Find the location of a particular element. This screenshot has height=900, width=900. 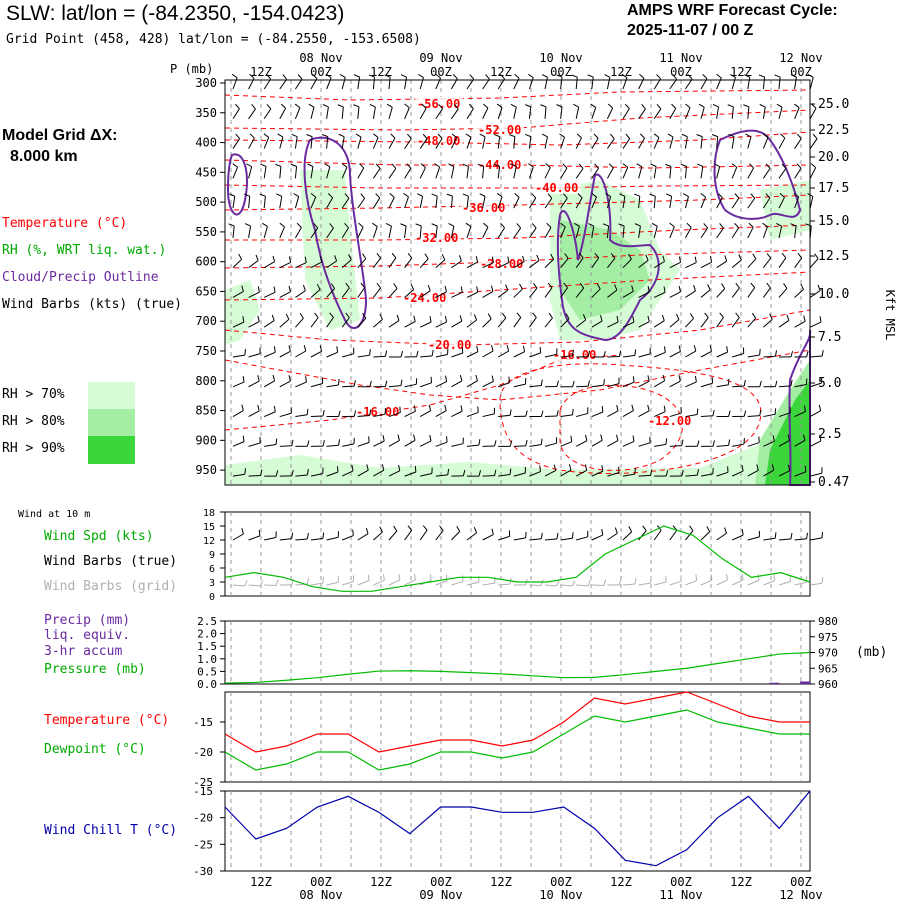

bottom-time-tick-label: 00Z is located at coordinates (801, 882).